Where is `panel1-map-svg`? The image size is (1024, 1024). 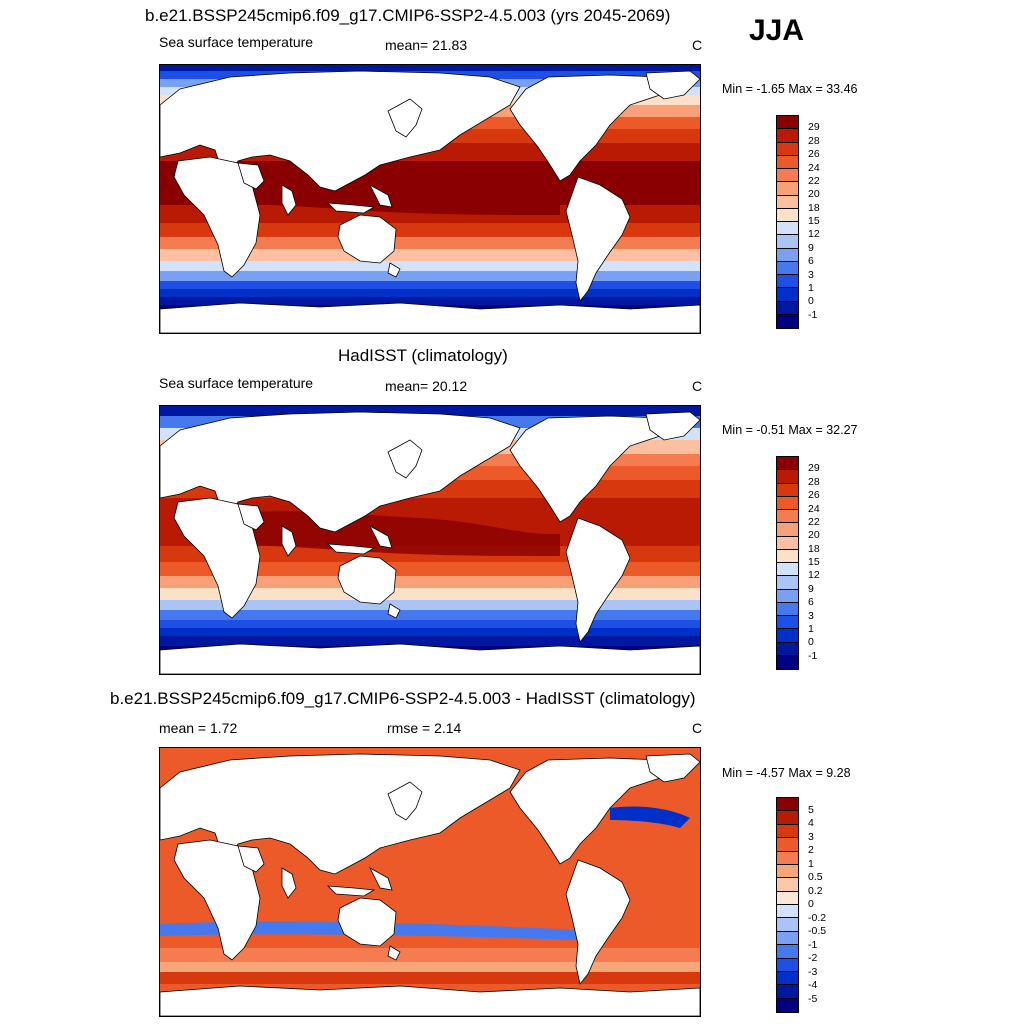
panel1-map-svg is located at coordinates (430, 199).